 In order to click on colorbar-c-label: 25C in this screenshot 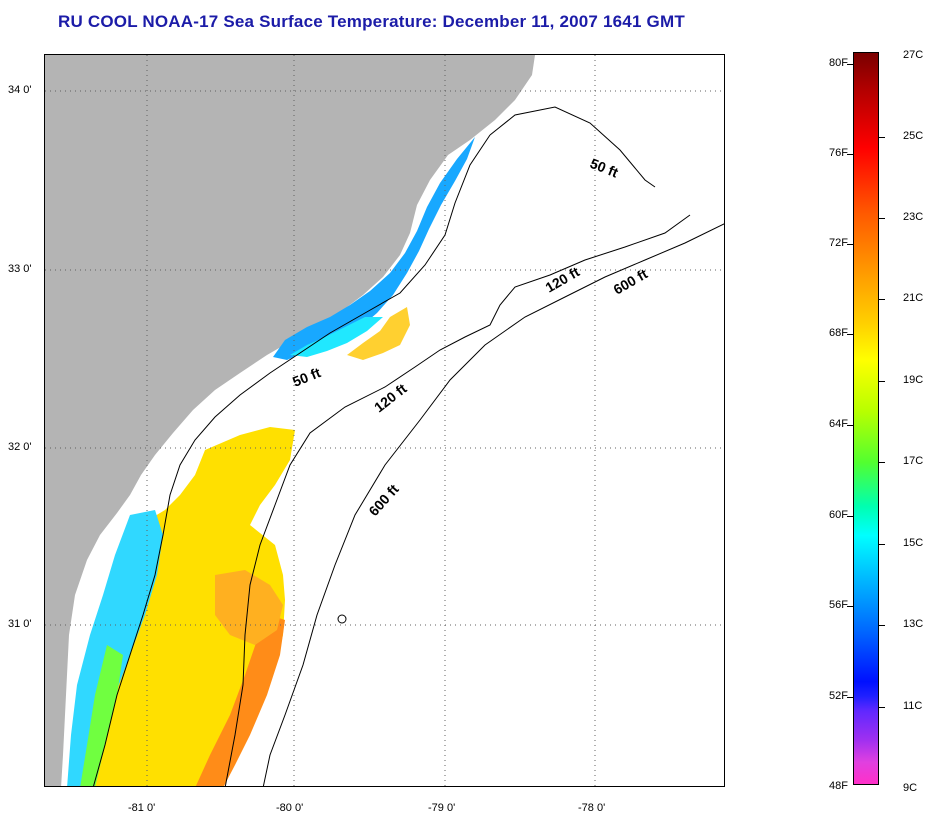, I will do `click(913, 136)`.